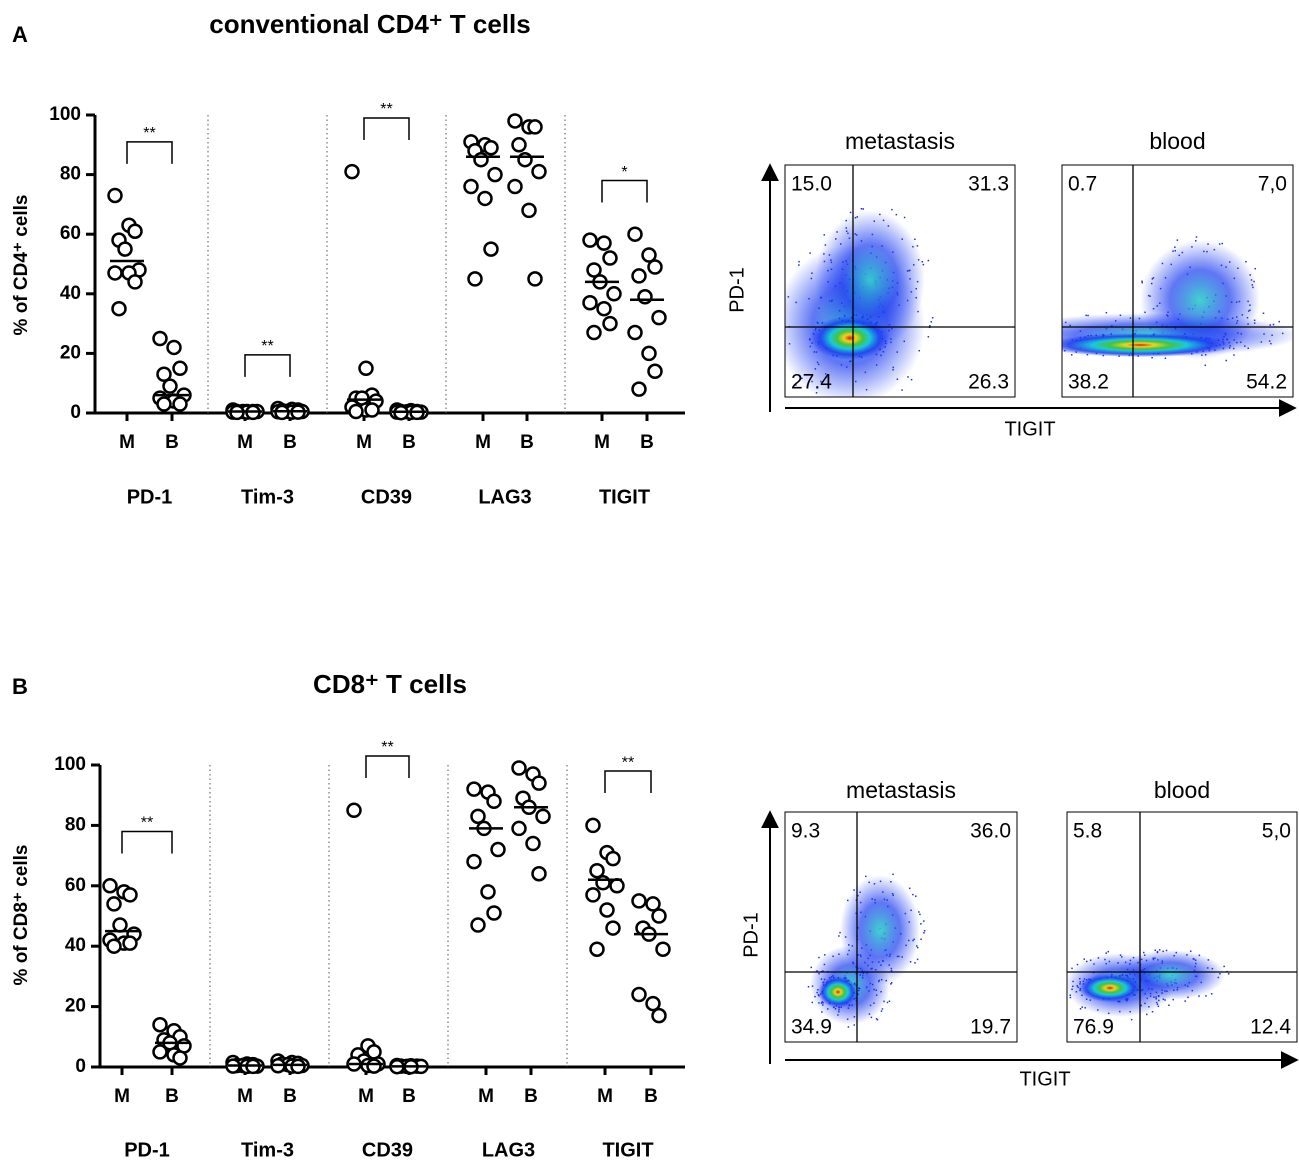 The image size is (1299, 1170). What do you see at coordinates (811, 184) in the screenshot?
I see `quadrant-value: 15.0` at bounding box center [811, 184].